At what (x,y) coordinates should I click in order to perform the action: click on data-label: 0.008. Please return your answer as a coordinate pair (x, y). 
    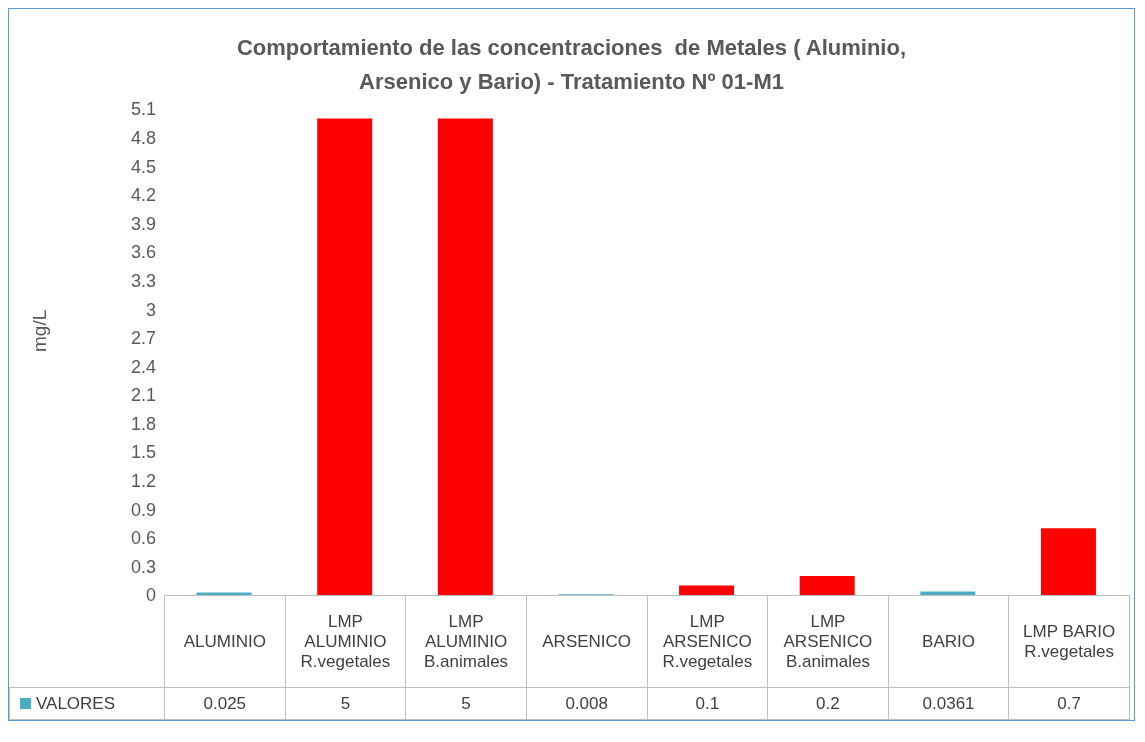
    Looking at the image, I should click on (586, 703).